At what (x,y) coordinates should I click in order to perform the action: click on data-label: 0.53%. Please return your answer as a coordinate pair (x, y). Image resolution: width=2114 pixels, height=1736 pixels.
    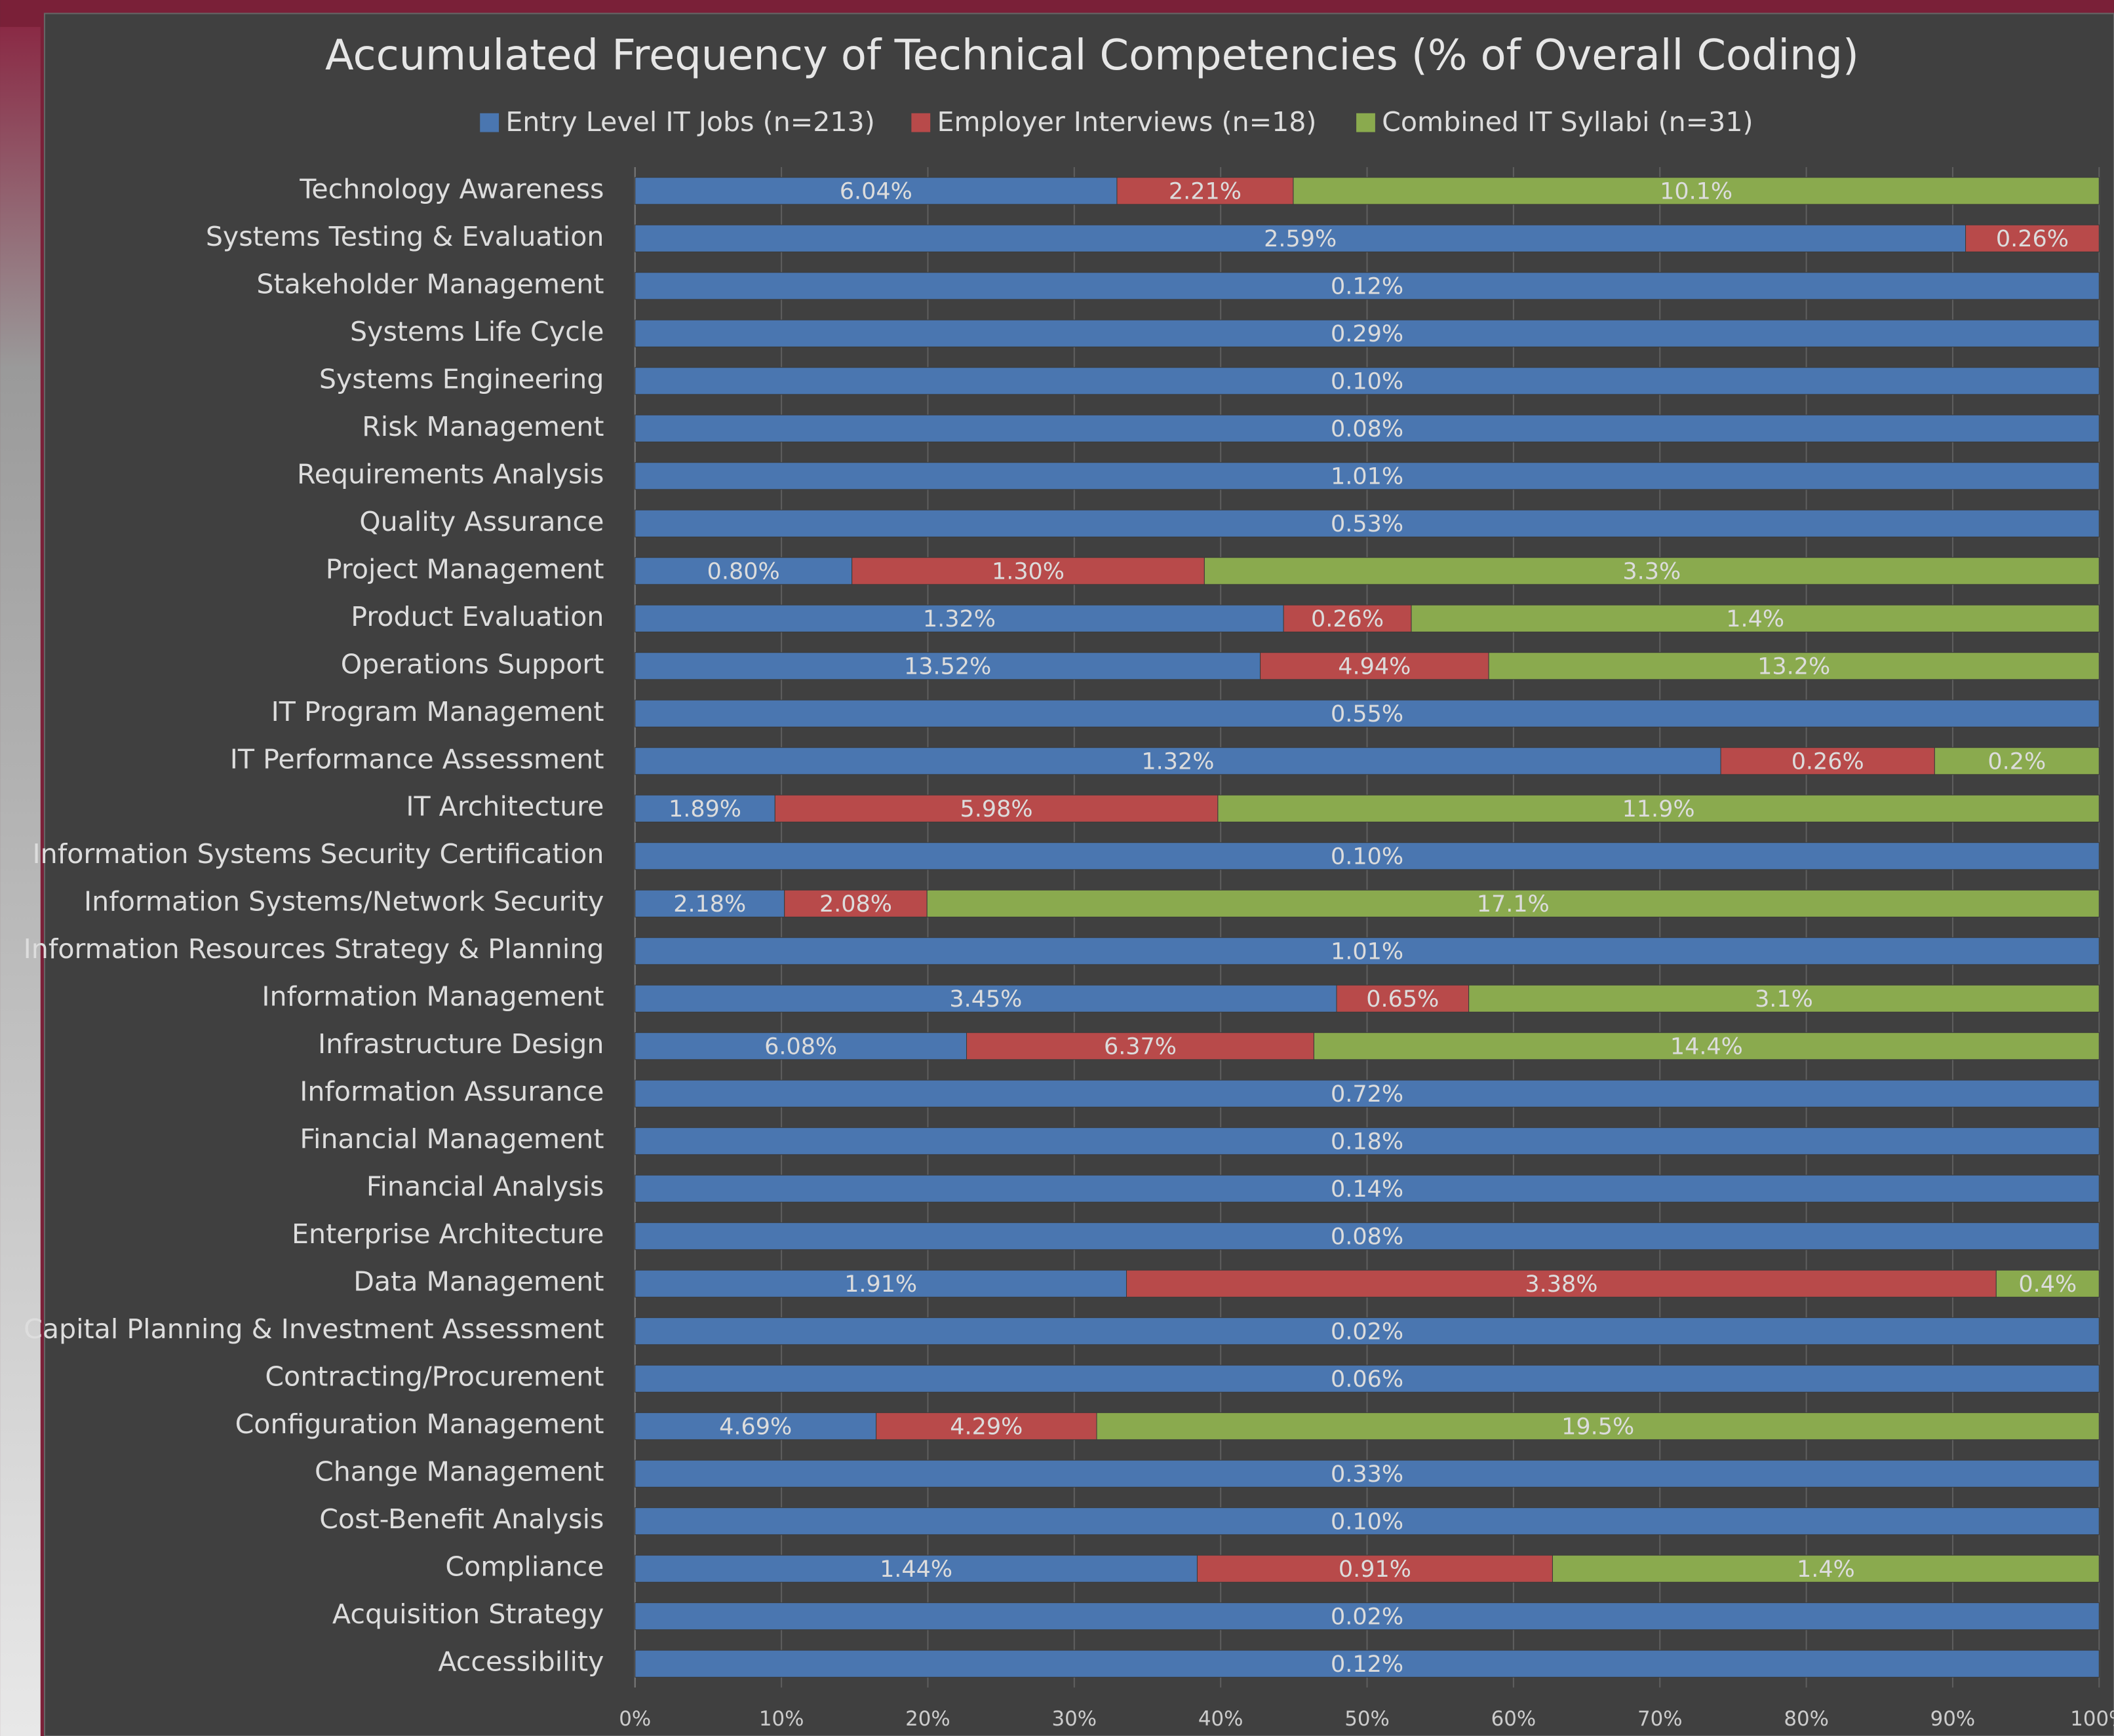
    Looking at the image, I should click on (1367, 524).